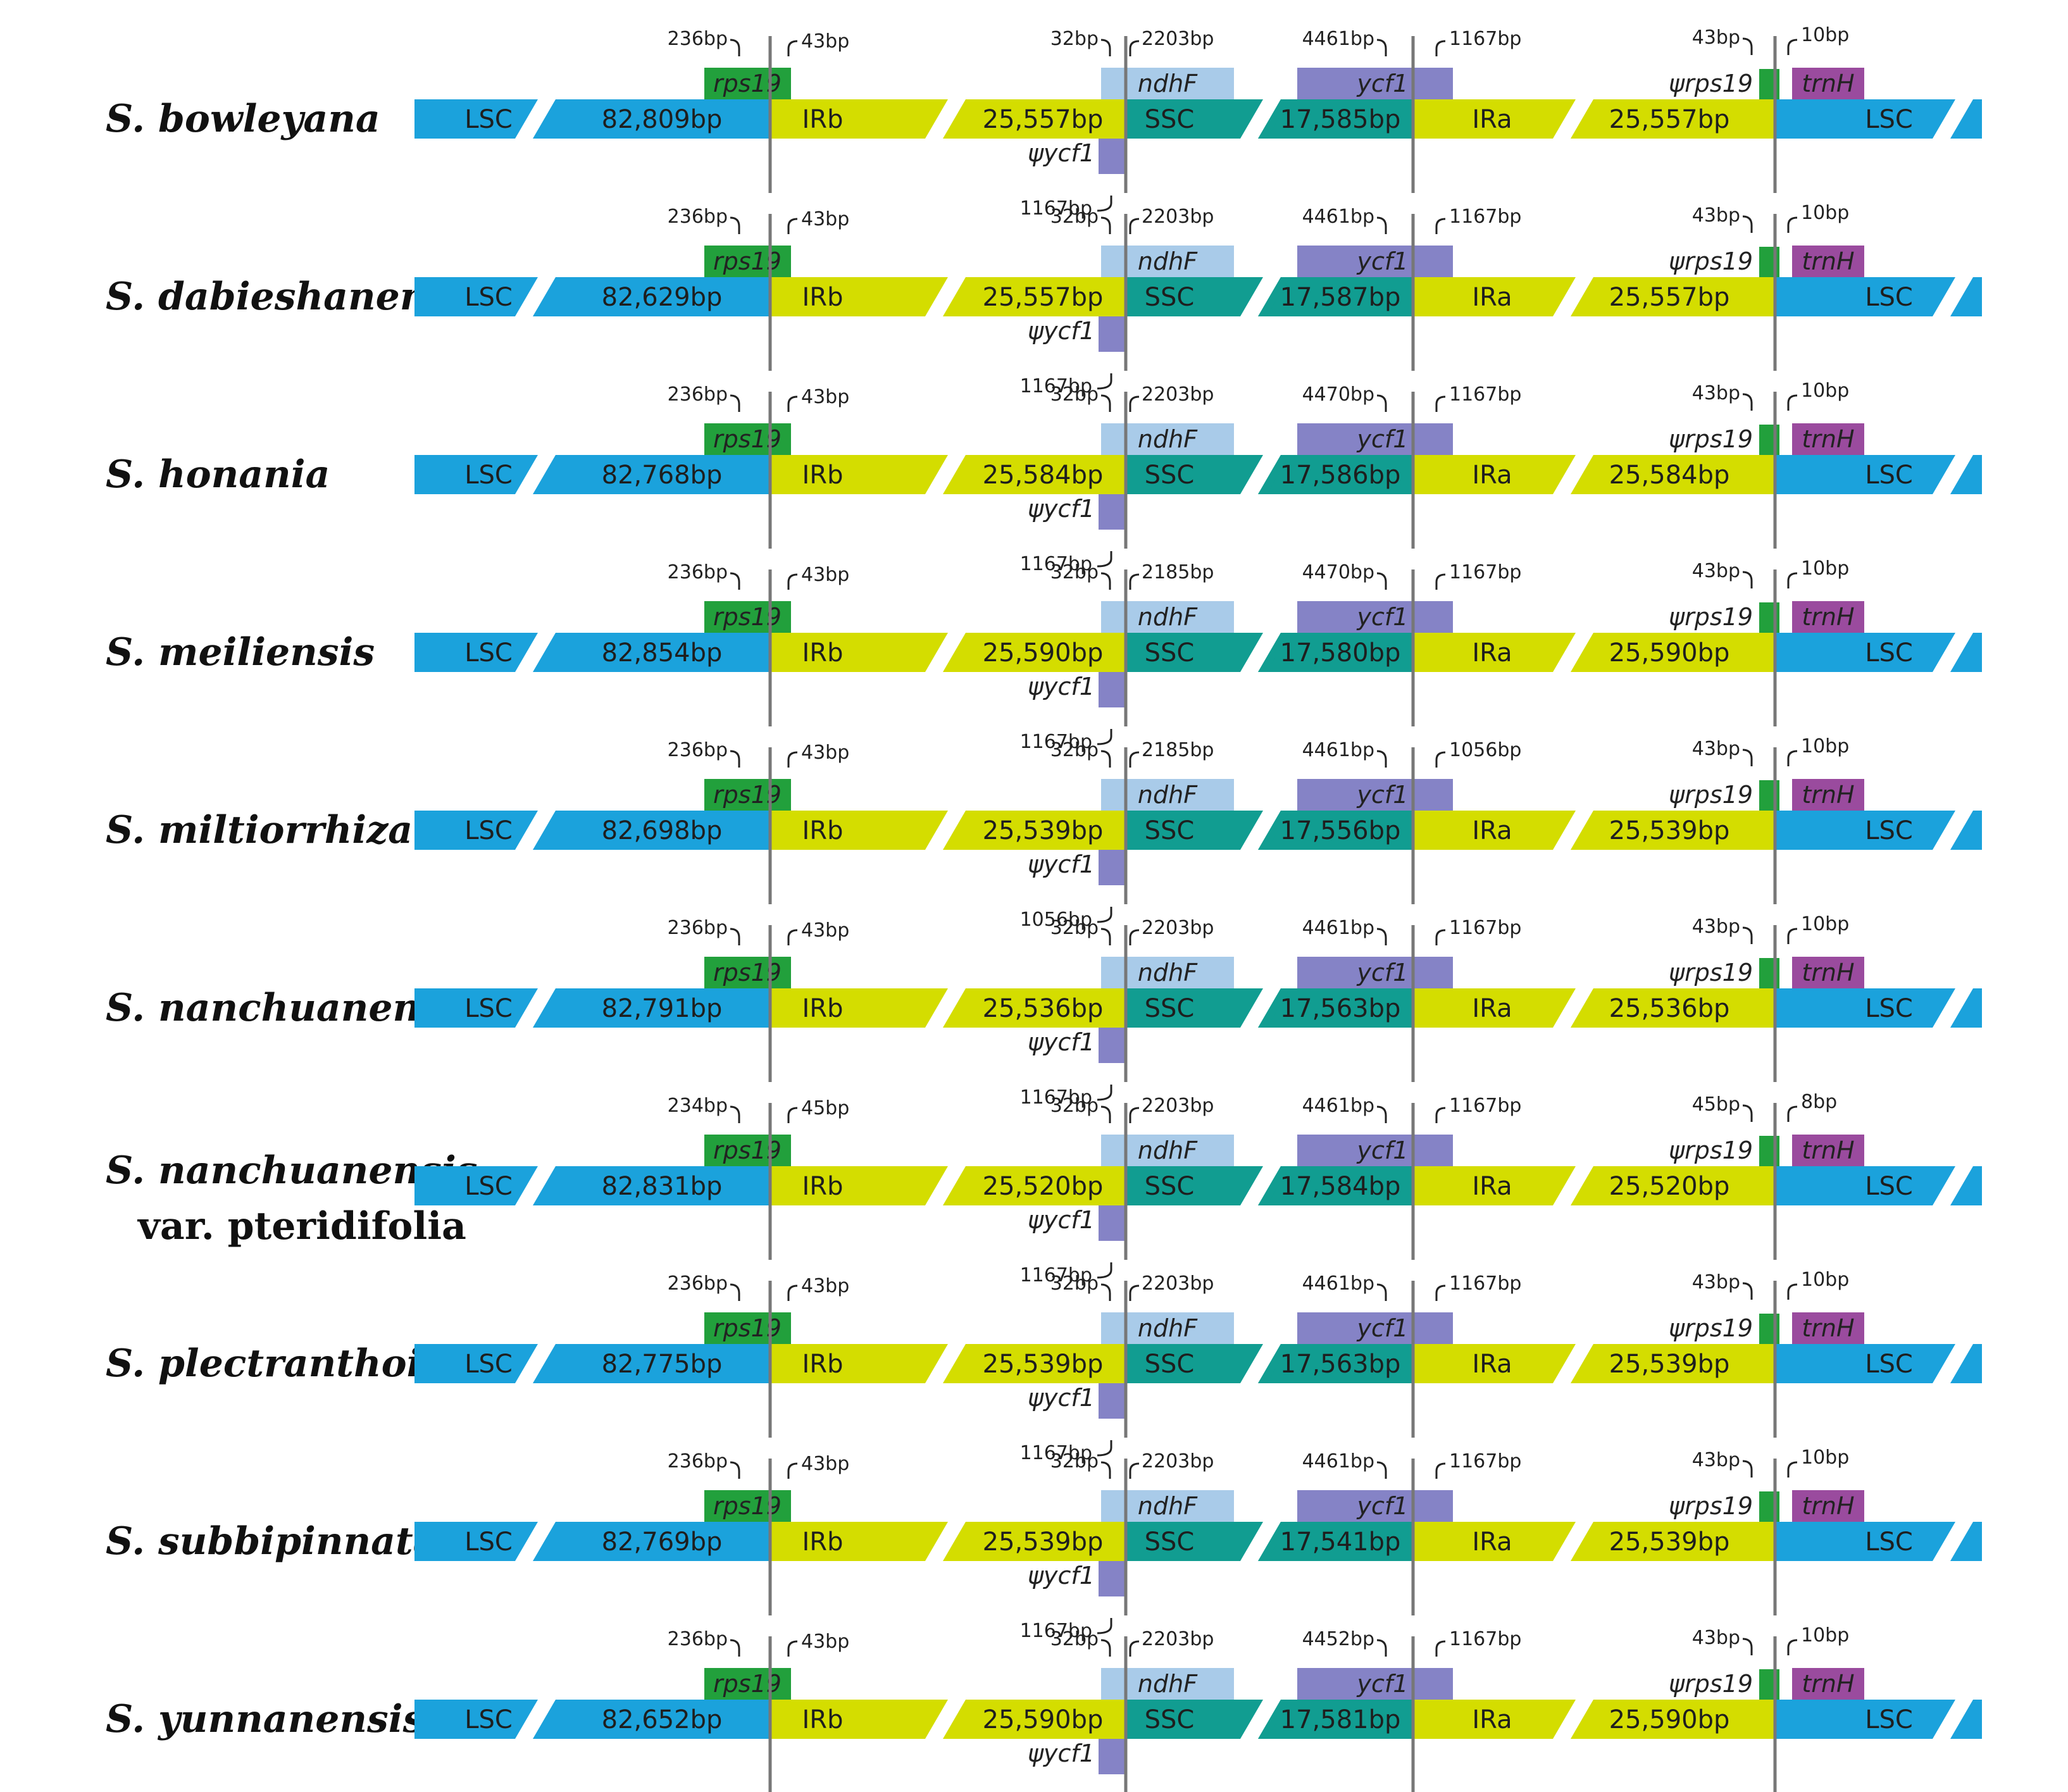 This screenshot has height=1792, width=2068. Describe the element at coordinates (1178, 572) in the screenshot. I see `ndhf-right-length: 2185bp` at that location.